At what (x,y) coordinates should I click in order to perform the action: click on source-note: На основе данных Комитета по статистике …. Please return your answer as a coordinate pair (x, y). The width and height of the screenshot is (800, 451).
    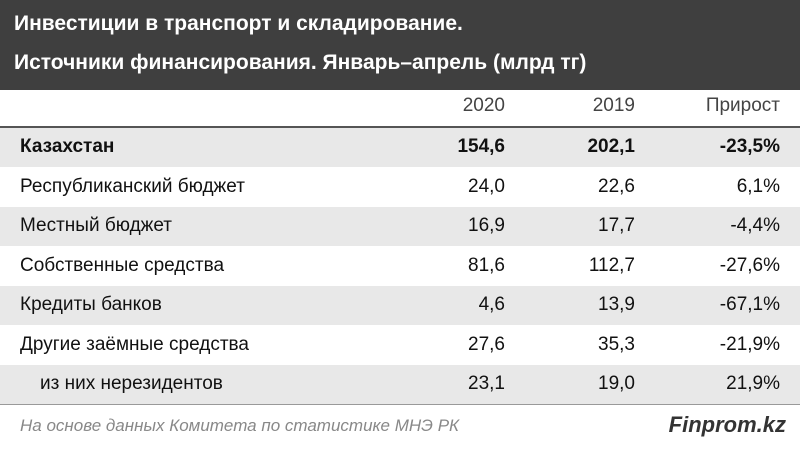
    Looking at the image, I should click on (240, 425).